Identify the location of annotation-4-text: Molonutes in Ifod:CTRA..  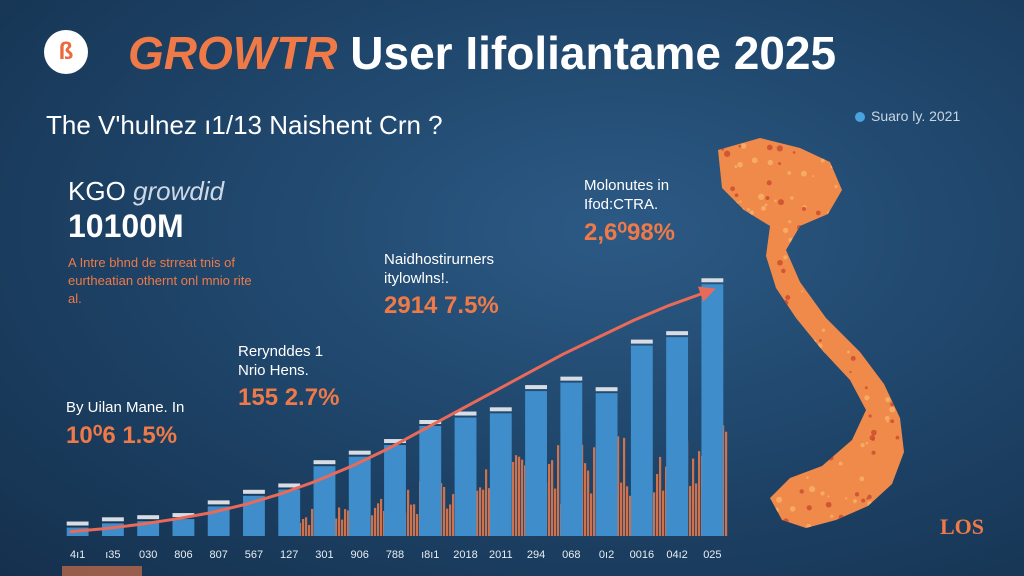
(627, 195).